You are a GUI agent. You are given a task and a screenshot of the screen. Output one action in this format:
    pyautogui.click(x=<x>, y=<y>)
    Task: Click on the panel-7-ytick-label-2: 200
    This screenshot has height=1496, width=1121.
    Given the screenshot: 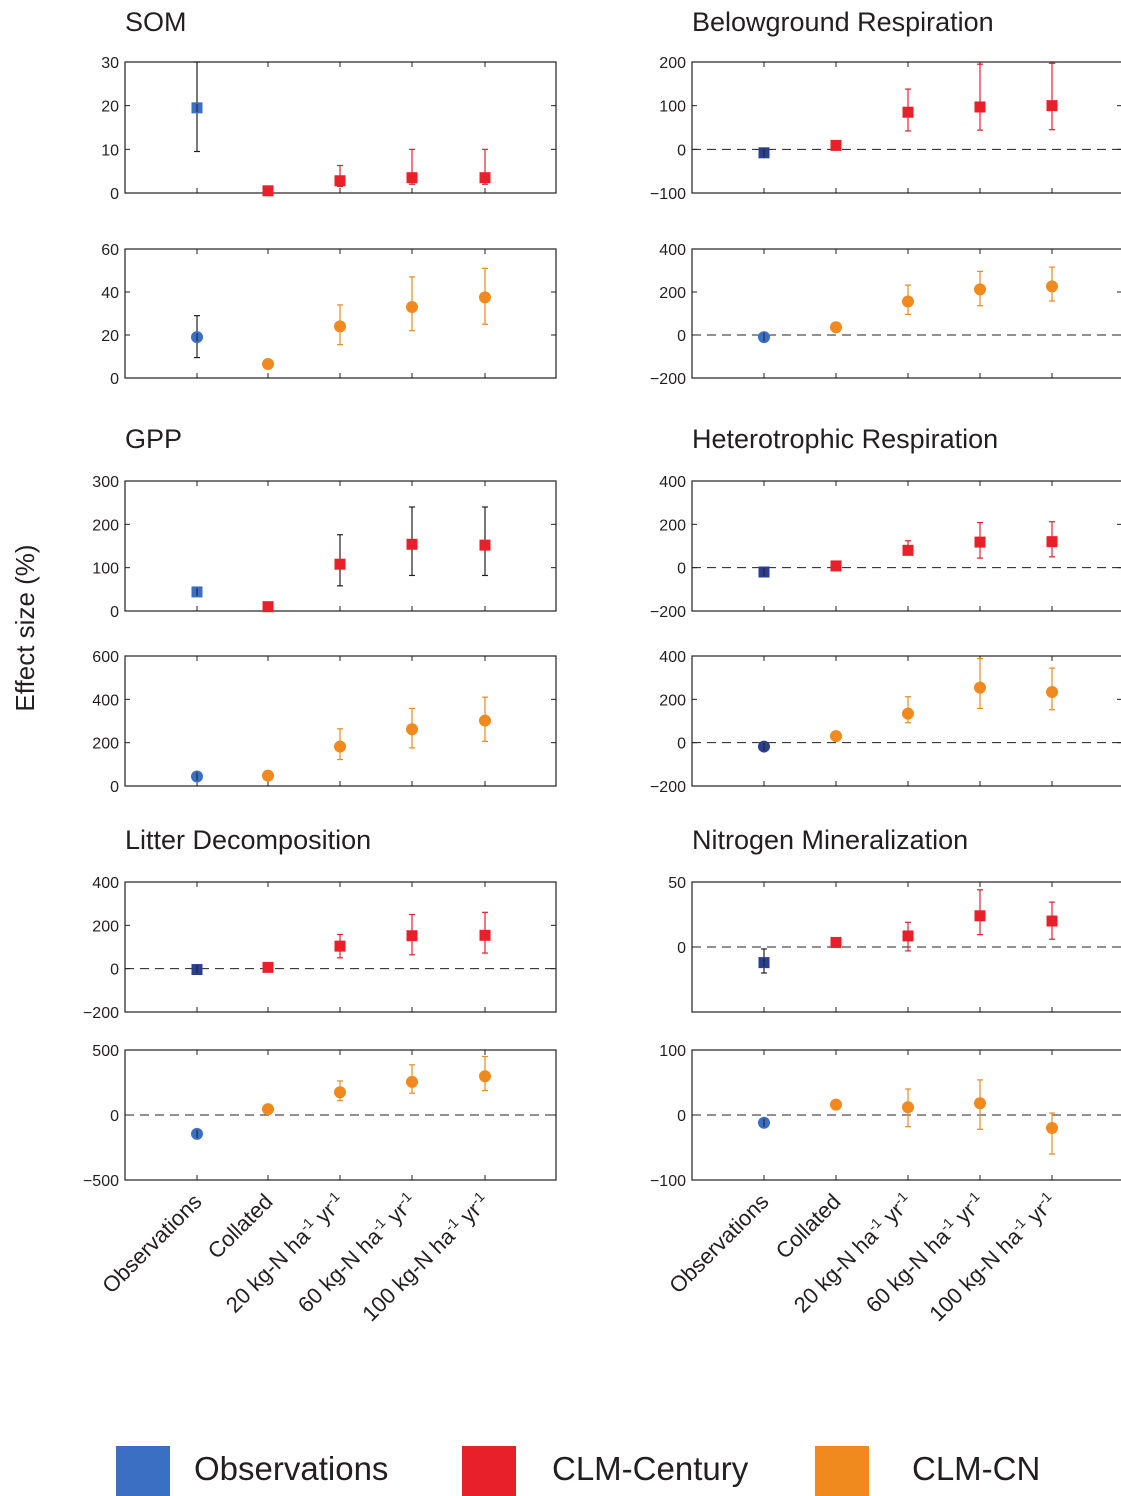 What is the action you would take?
    pyautogui.click(x=672, y=700)
    